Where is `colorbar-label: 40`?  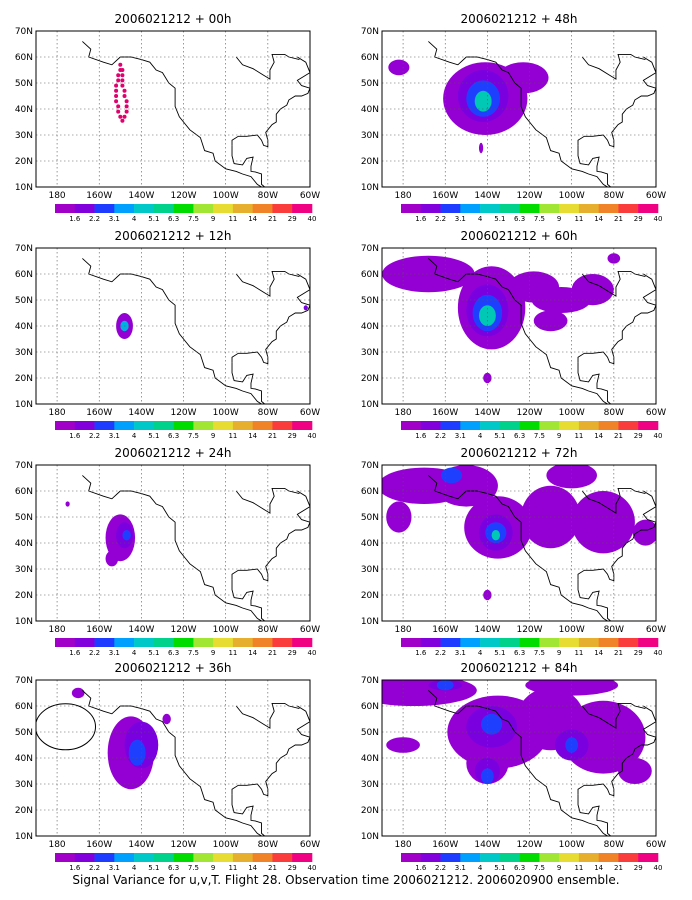 colorbar-label: 40 is located at coordinates (312, 436).